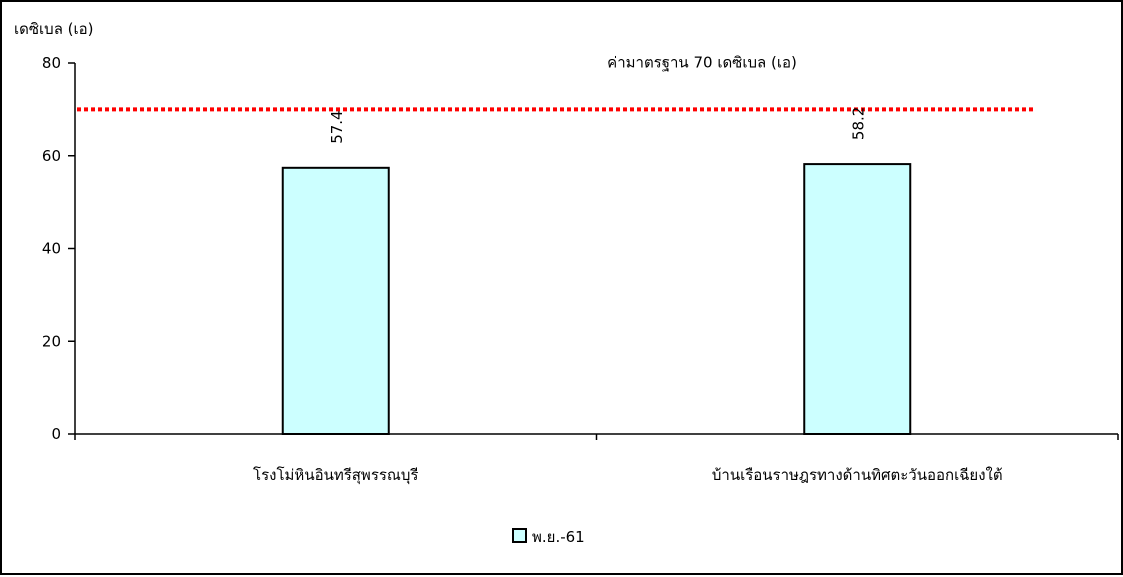 The width and height of the screenshot is (1123, 577). What do you see at coordinates (337, 126) in the screenshot?
I see `bar-value-label: 57.4` at bounding box center [337, 126].